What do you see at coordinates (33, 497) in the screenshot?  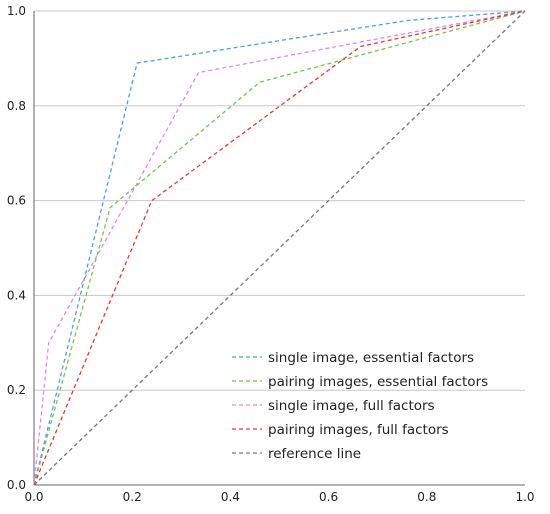 I see `x-tick-label-0: 0.0` at bounding box center [33, 497].